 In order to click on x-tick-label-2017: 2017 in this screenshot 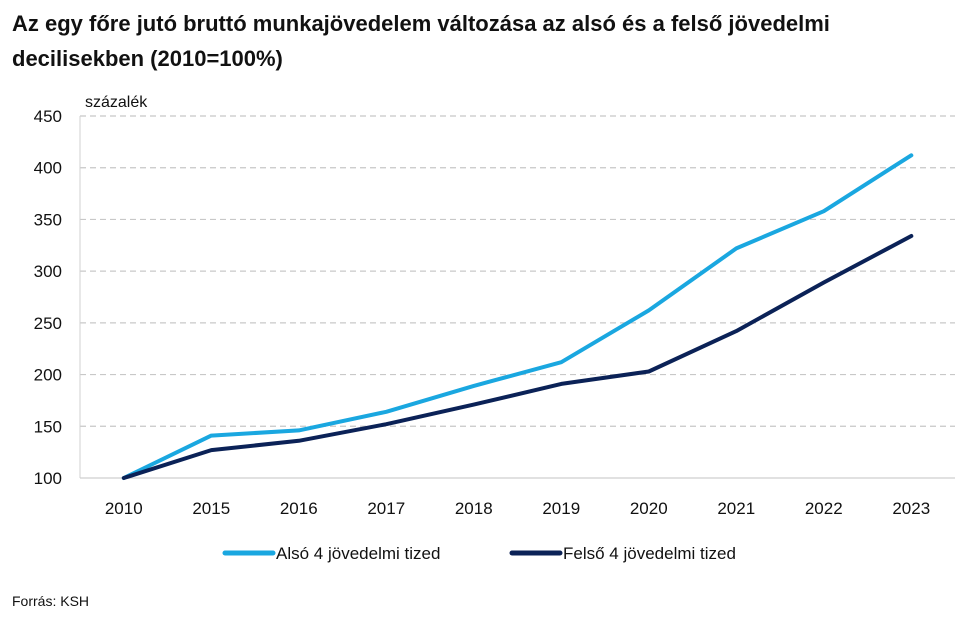, I will do `click(386, 508)`.